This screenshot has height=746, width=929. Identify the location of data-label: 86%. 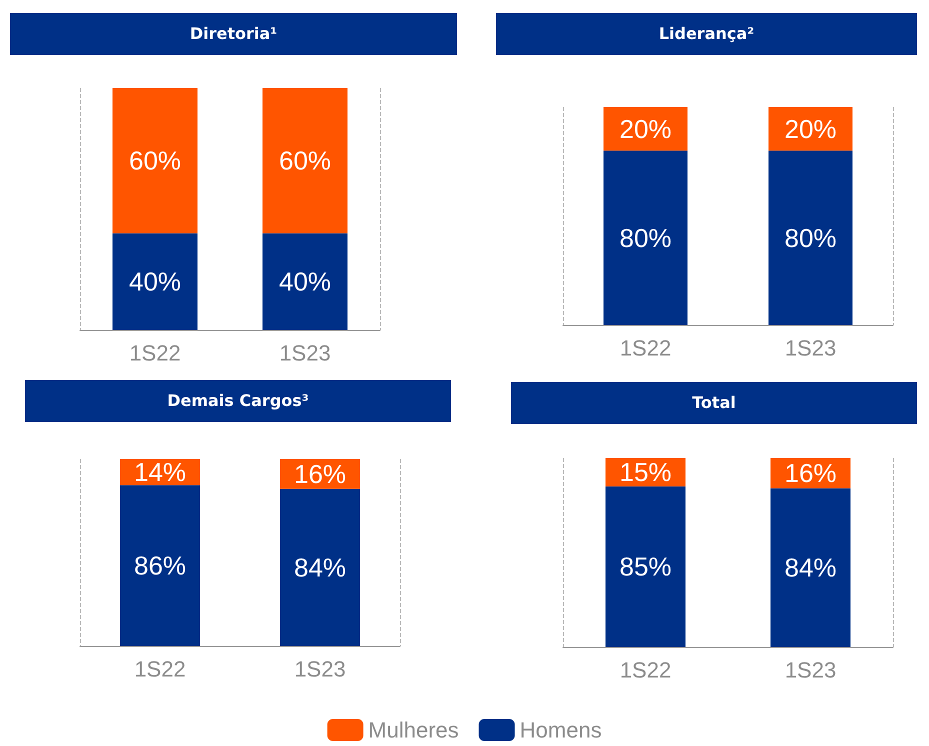
(160, 565).